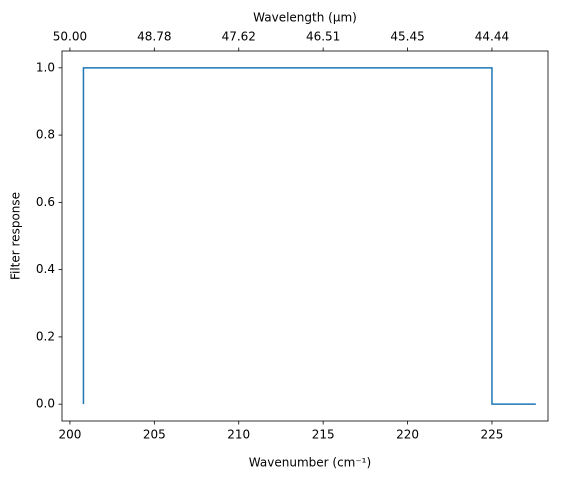  Describe the element at coordinates (492, 37) in the screenshot. I see `x2-tick-label: 44.44` at that location.